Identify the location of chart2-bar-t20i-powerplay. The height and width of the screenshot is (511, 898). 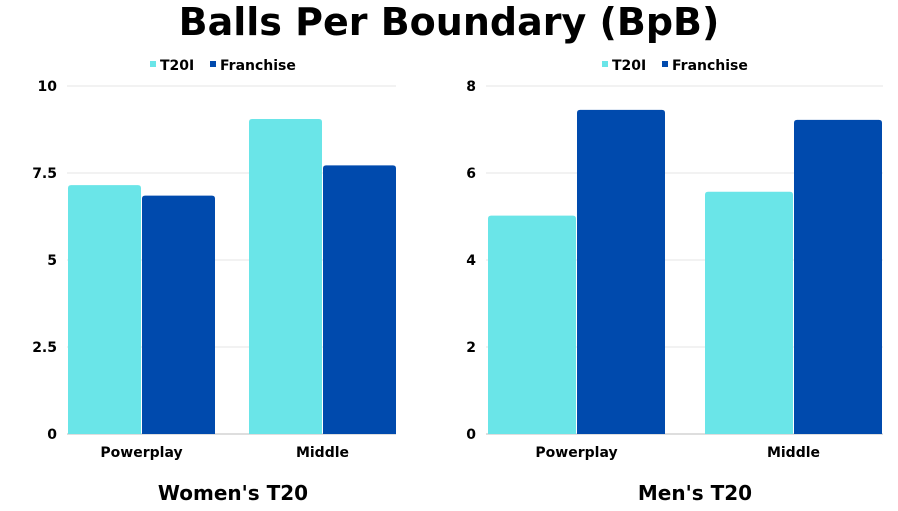
(532, 324).